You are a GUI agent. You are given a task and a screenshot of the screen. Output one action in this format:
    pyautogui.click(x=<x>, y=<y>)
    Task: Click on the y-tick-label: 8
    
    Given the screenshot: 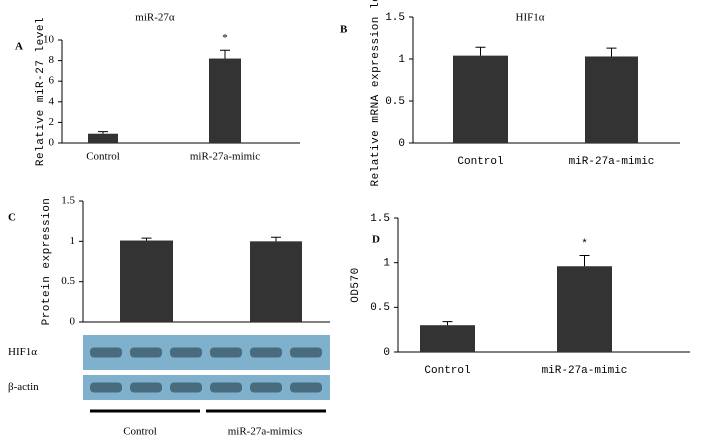 What is the action you would take?
    pyautogui.click(x=52, y=60)
    